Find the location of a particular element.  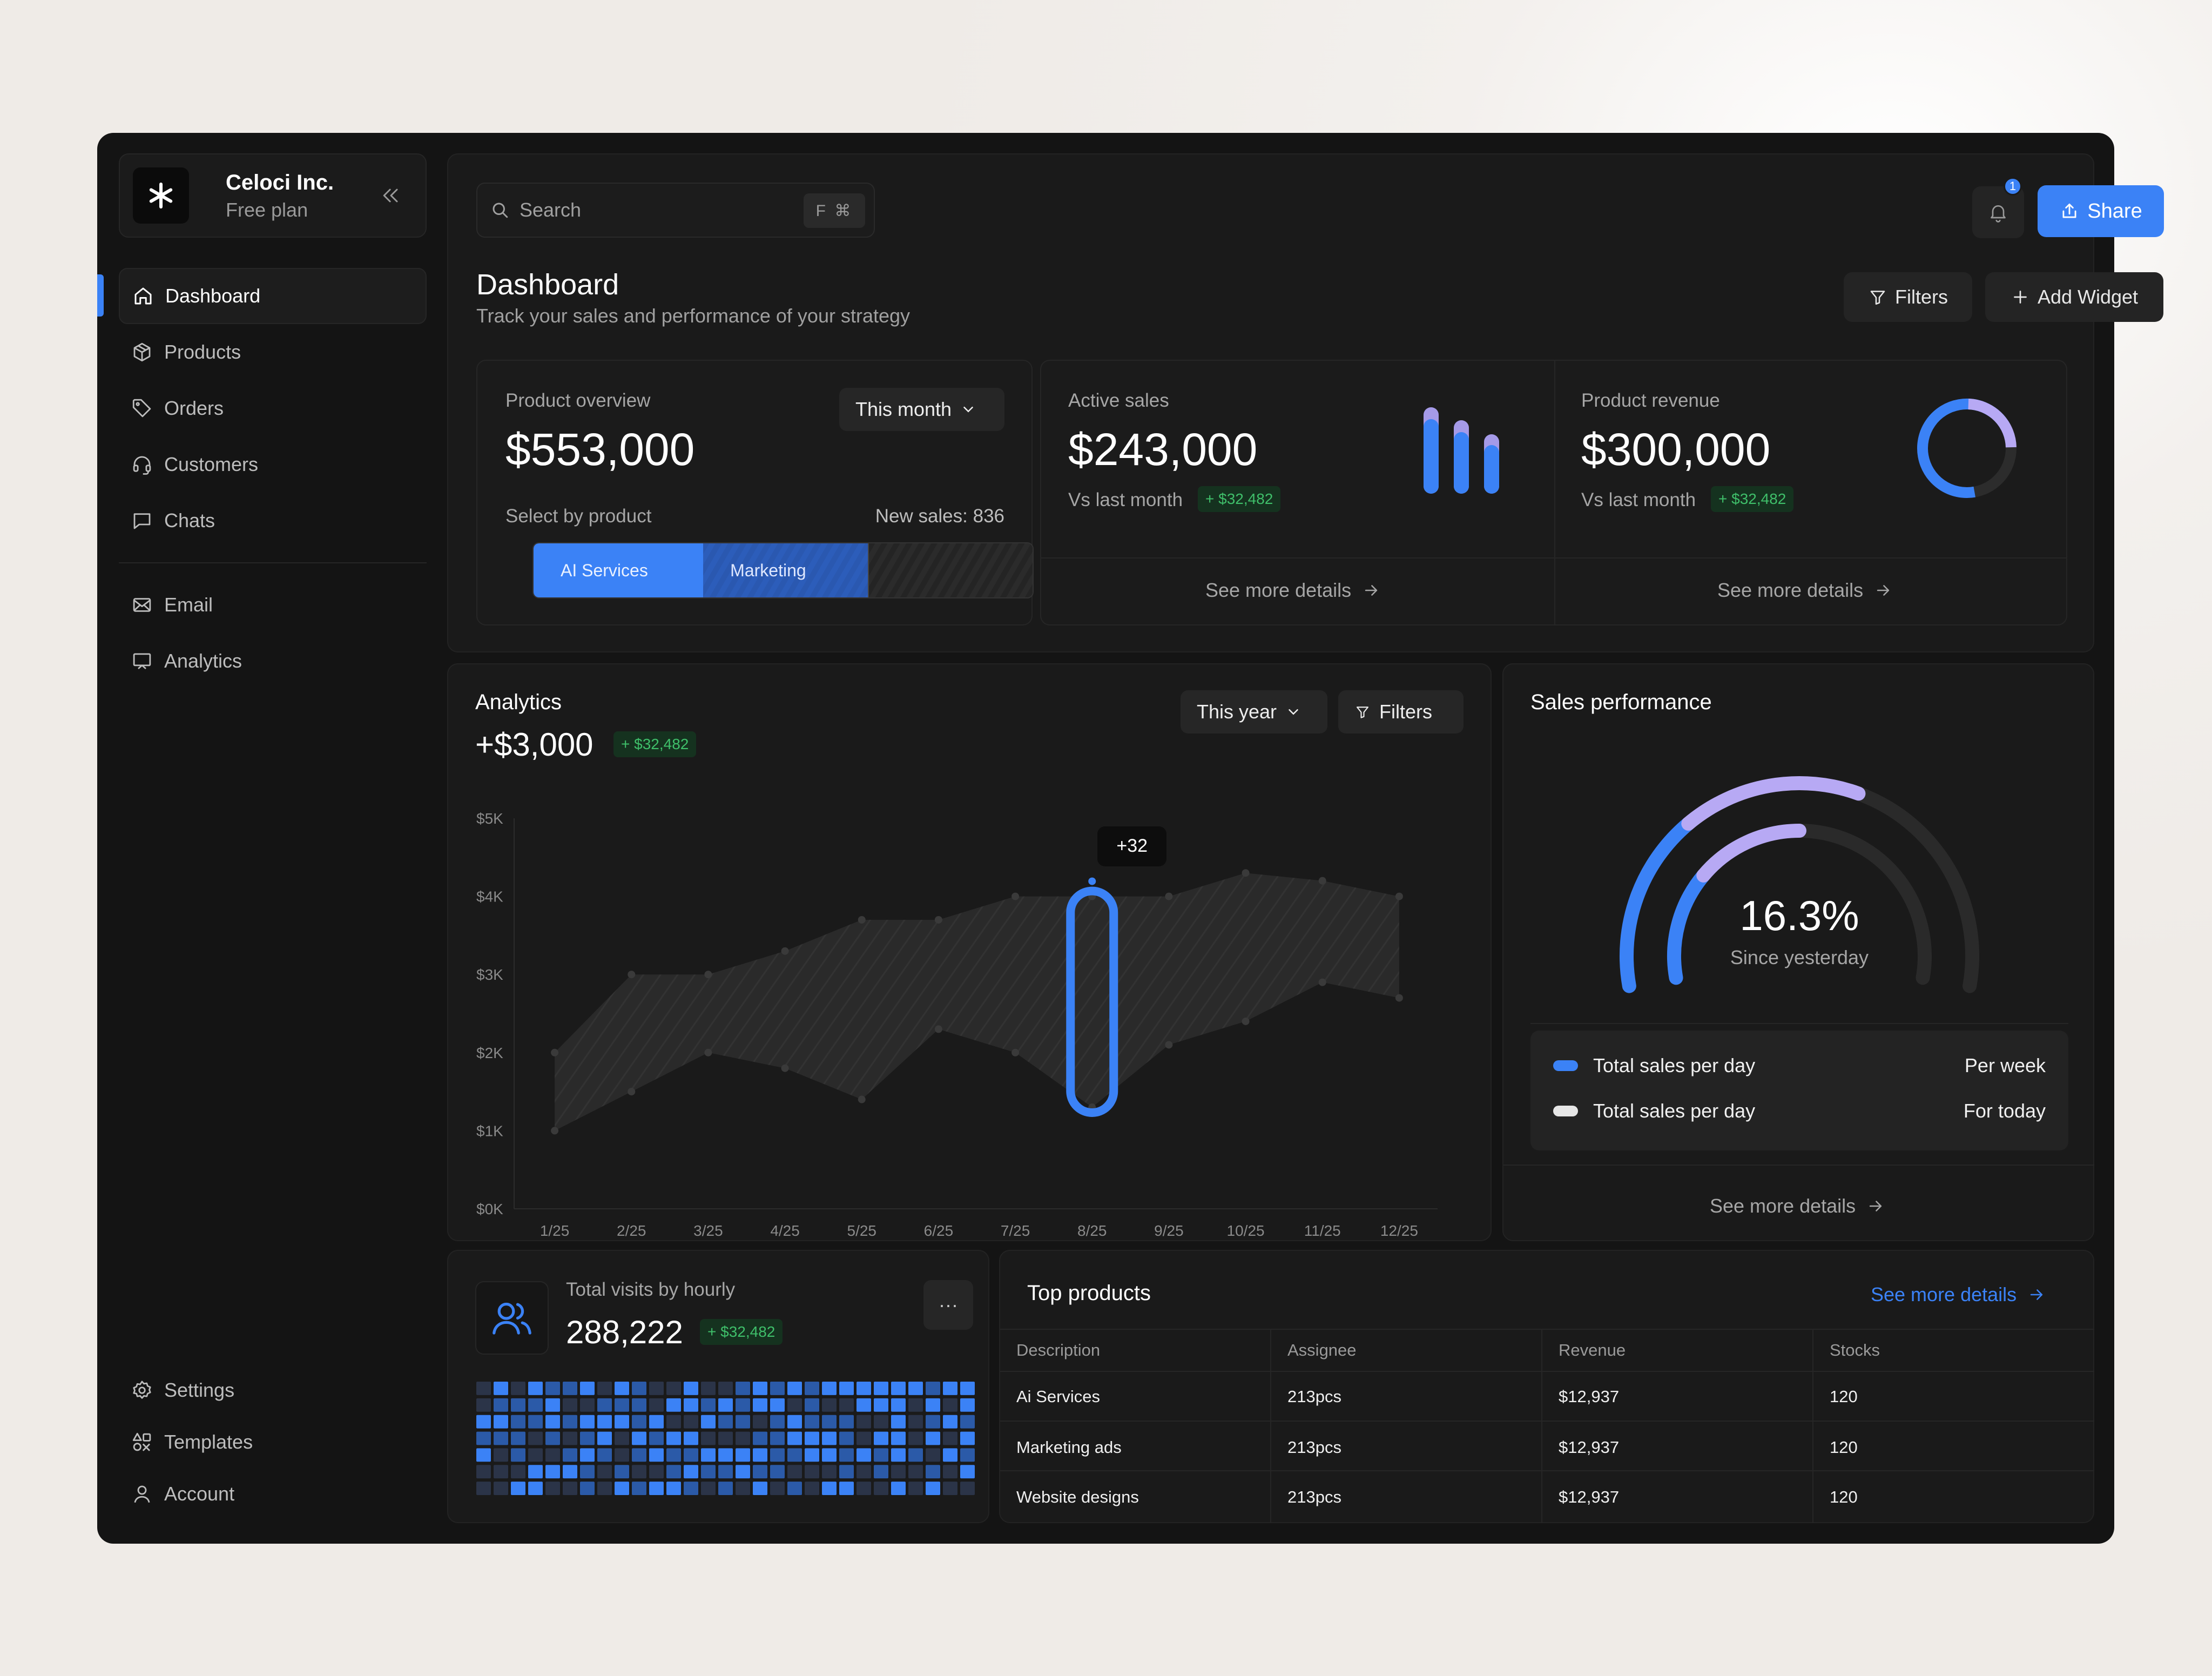

sidebar-item-dashboard: Dashboard is located at coordinates (273, 296).